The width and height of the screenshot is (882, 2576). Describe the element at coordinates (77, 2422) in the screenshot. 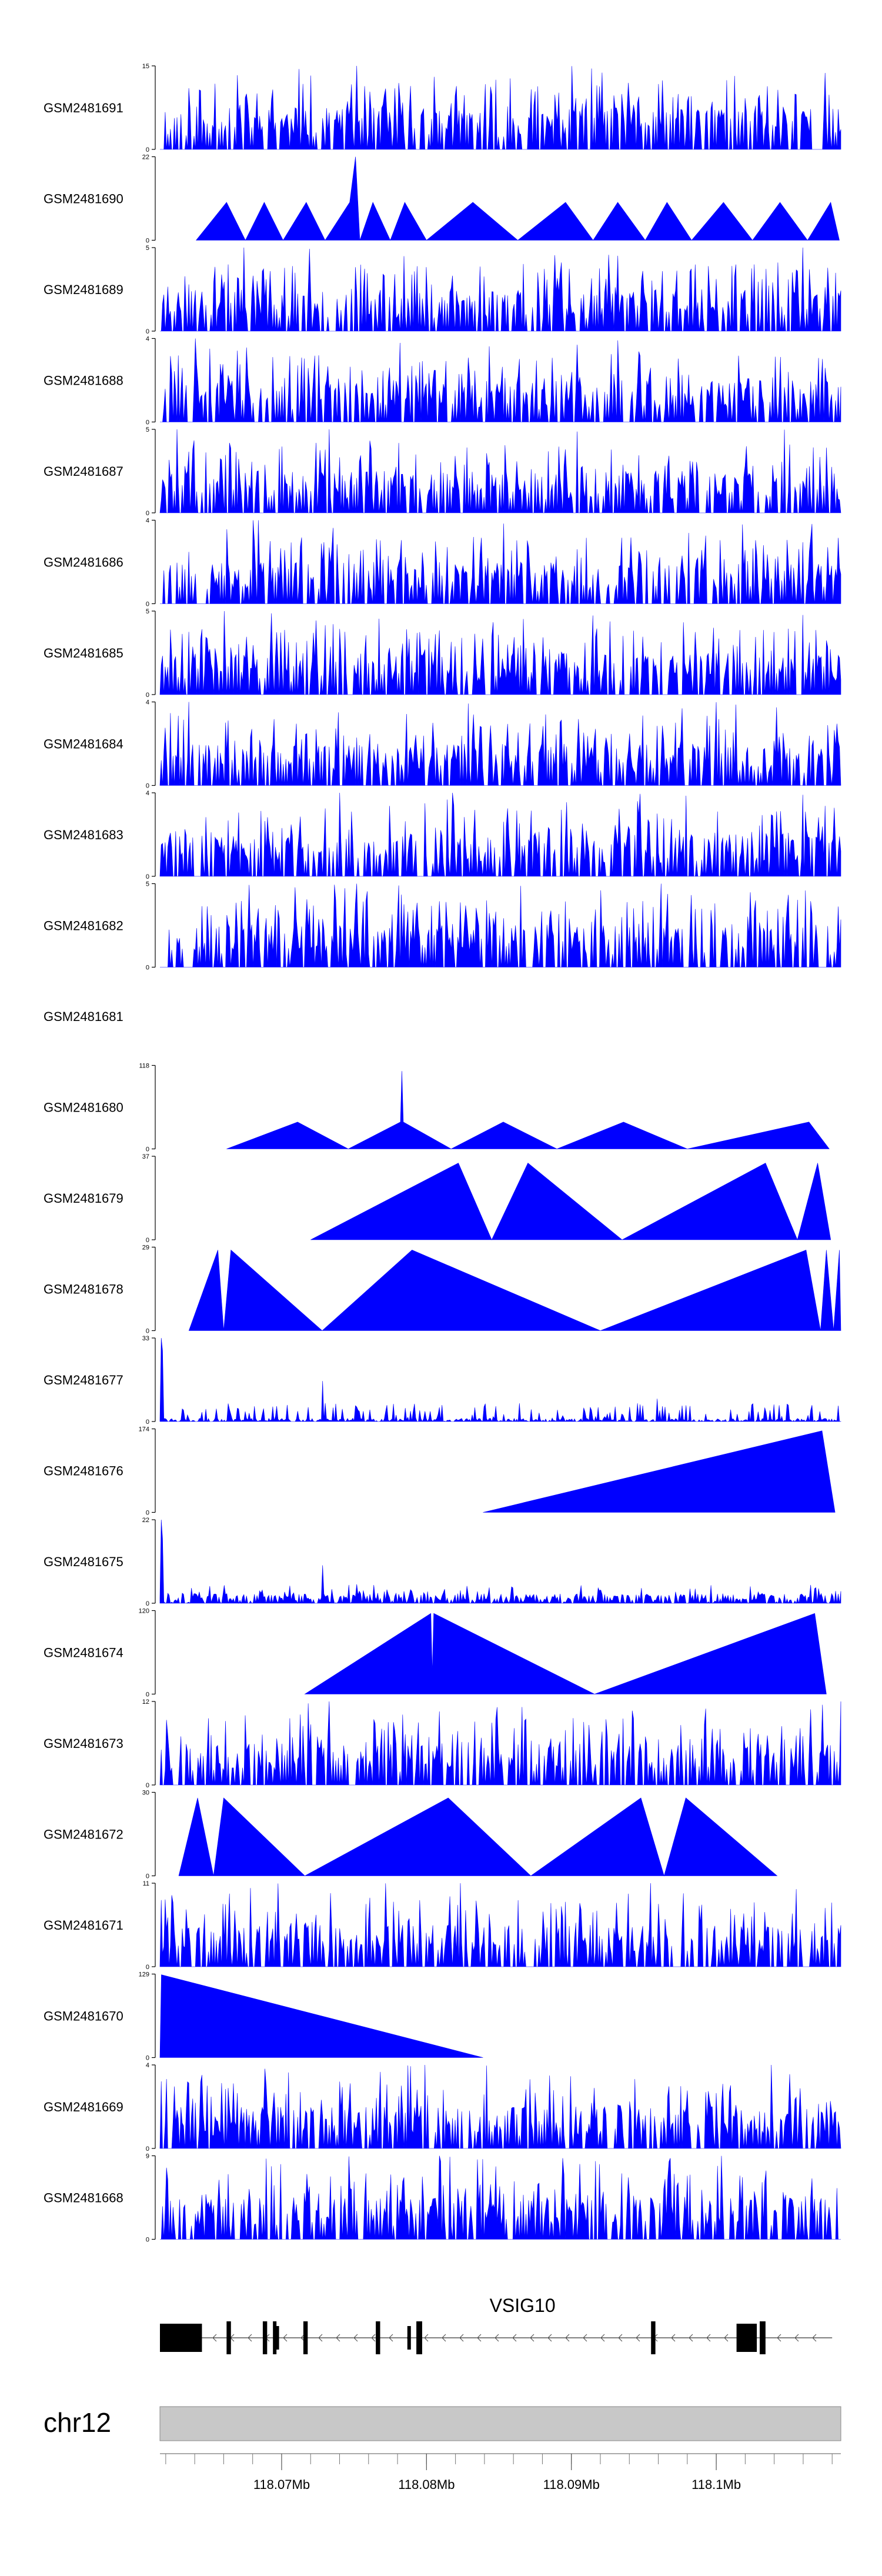

I see `chromosome-label: chr12` at that location.